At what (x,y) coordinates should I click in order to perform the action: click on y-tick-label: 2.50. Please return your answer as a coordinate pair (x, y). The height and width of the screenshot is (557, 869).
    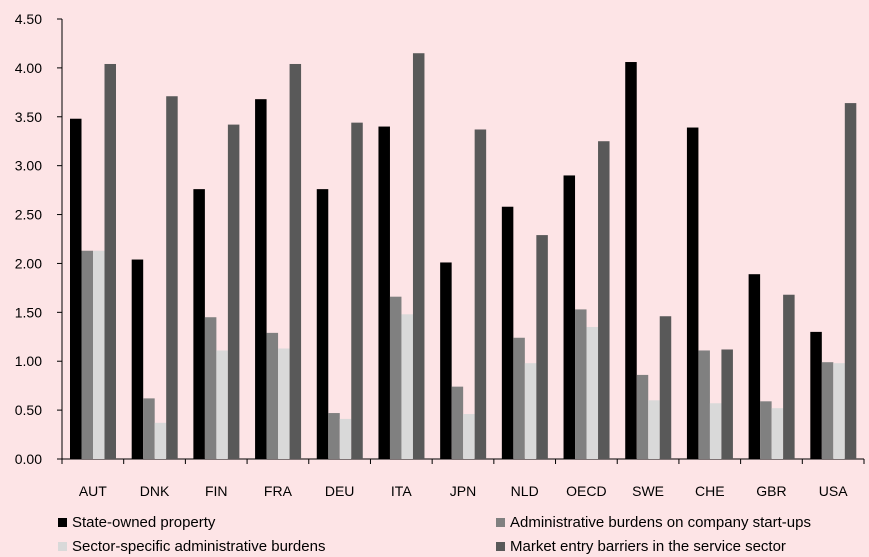
    Looking at the image, I should click on (28, 215).